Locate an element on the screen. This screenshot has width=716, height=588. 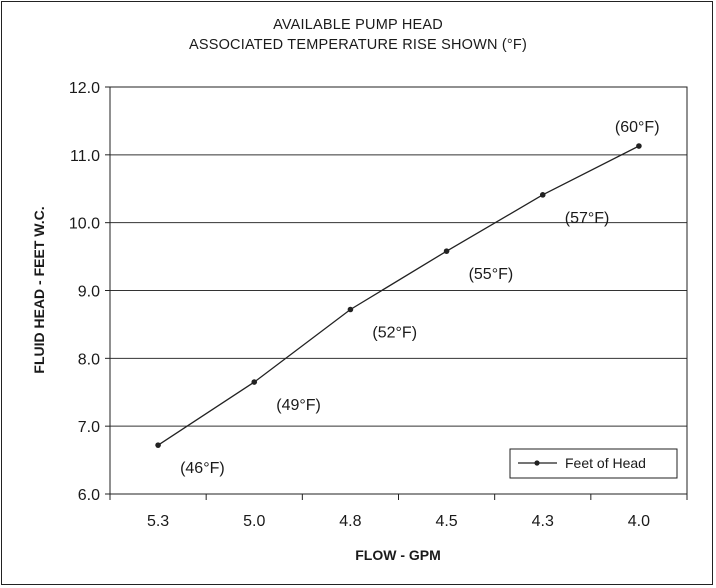
legend: Feet of Head is located at coordinates (593, 463).